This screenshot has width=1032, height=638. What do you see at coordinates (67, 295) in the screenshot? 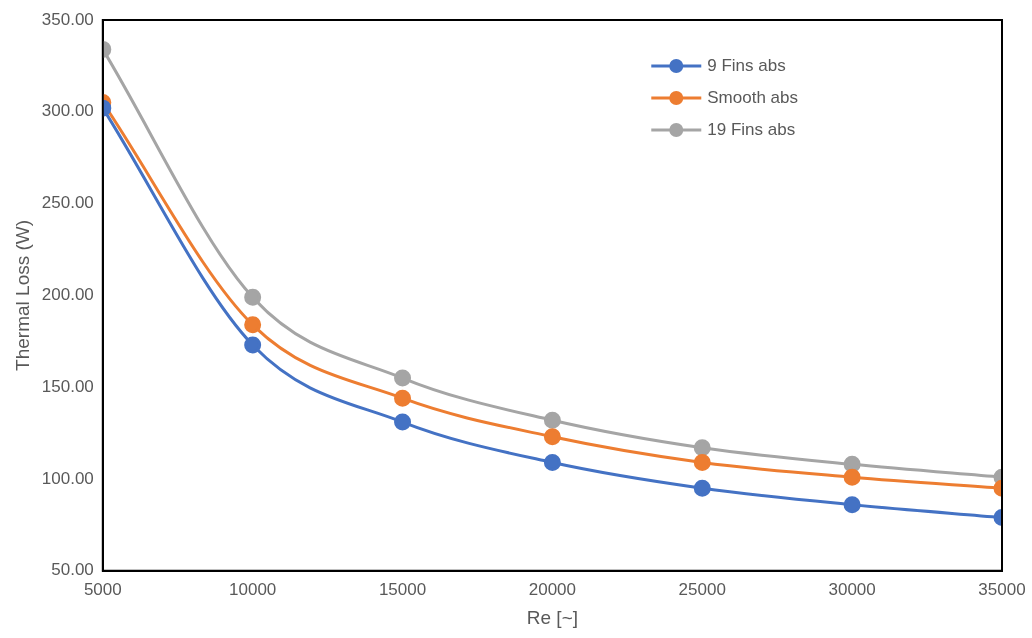
I see `y-tick-label: 200.00` at bounding box center [67, 295].